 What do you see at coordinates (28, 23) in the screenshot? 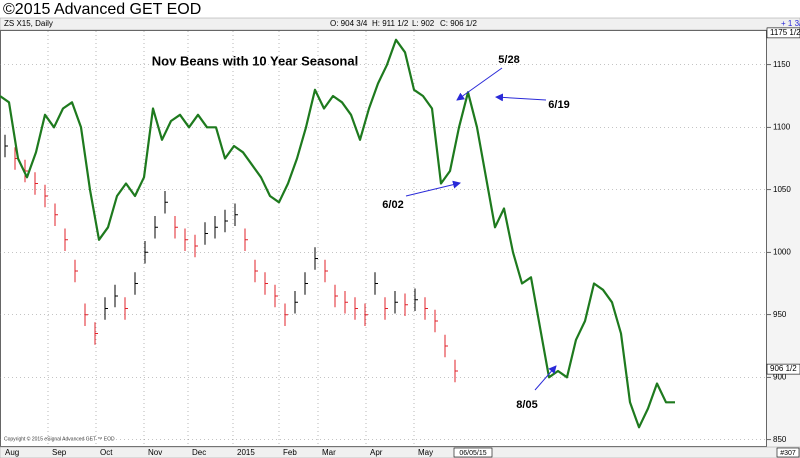
I see `symbol: ZS X15, Daily` at bounding box center [28, 23].